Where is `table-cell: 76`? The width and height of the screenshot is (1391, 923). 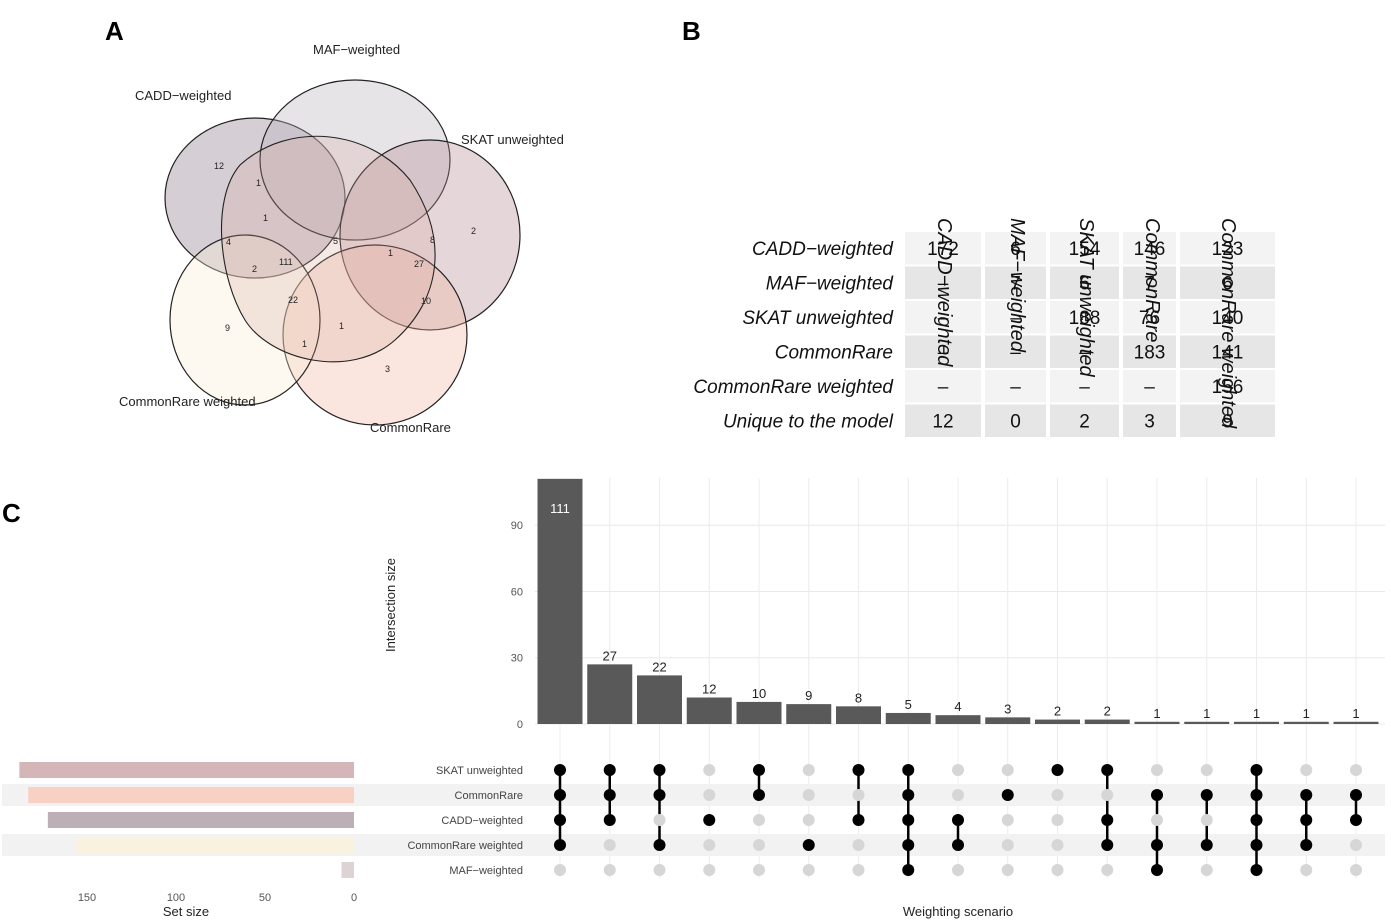
table-cell: 76 is located at coordinates (1149, 318).